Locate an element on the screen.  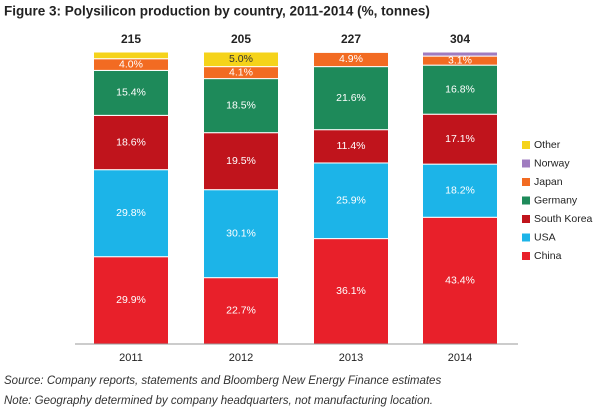
x-tick-label: 2013 is located at coordinates (351, 358).